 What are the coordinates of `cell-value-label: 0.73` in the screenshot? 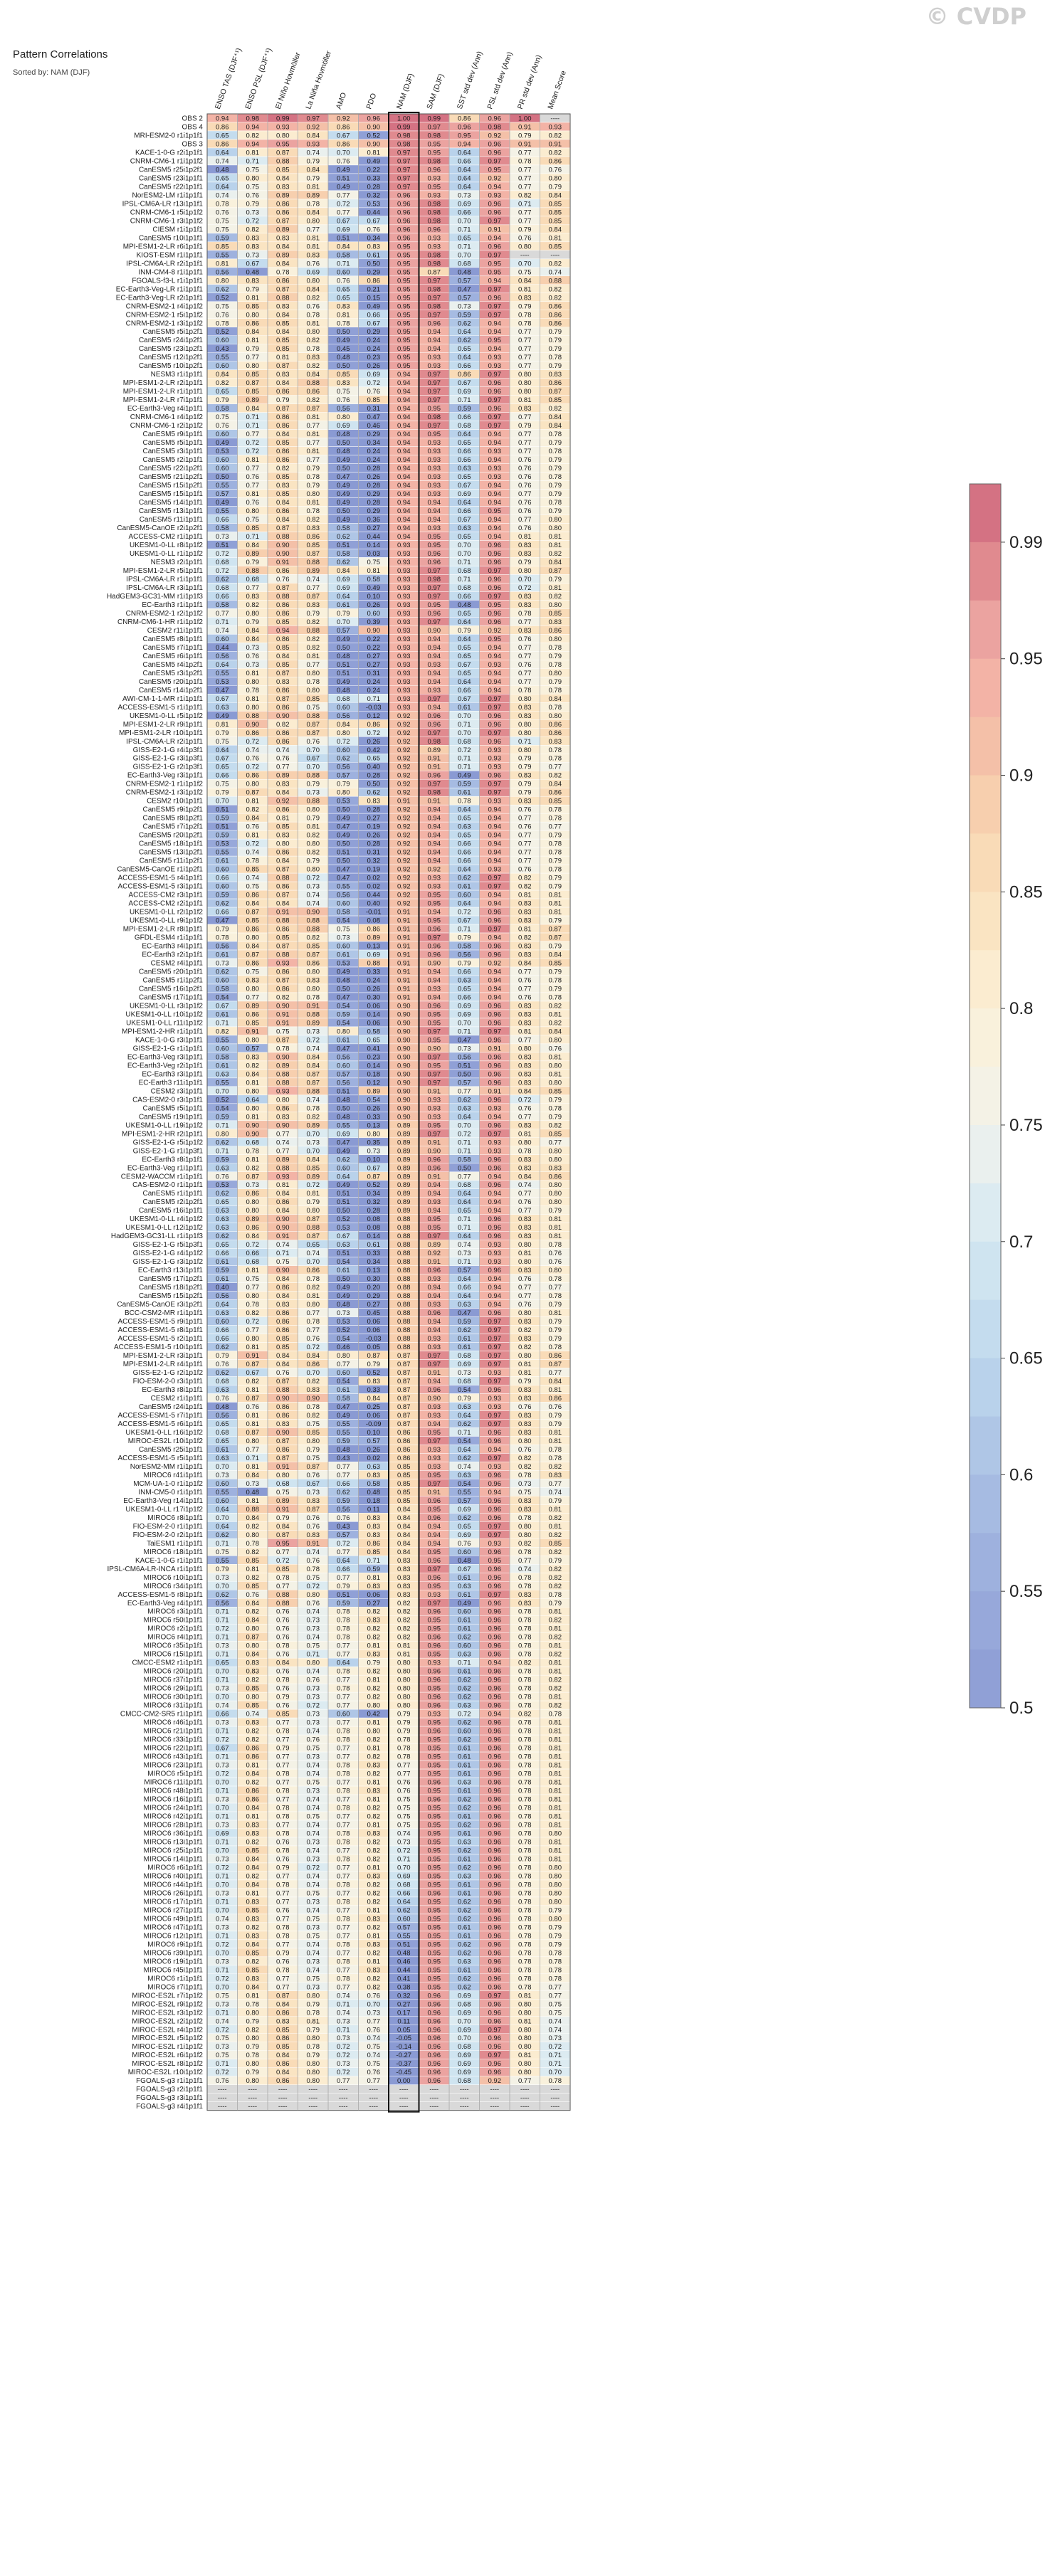 It's located at (222, 964).